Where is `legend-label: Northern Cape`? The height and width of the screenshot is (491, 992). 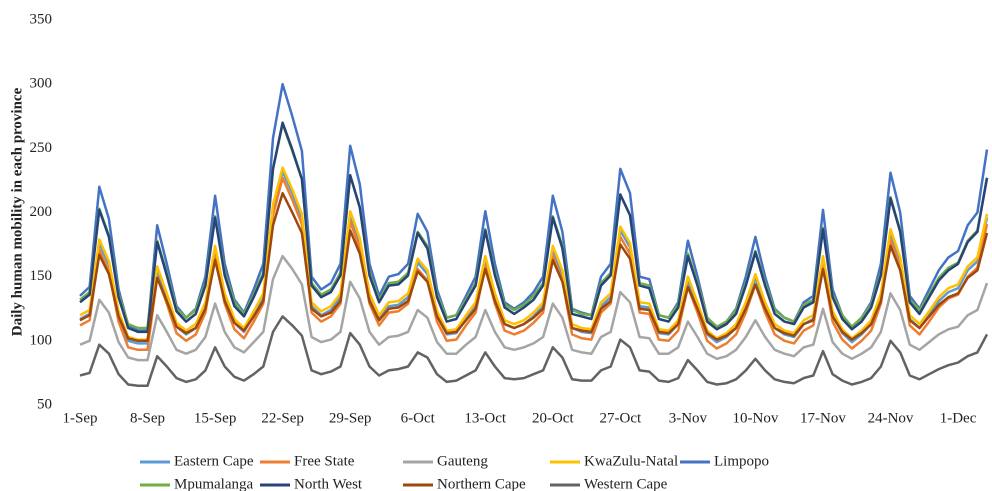 legend-label: Northern Cape is located at coordinates (481, 483).